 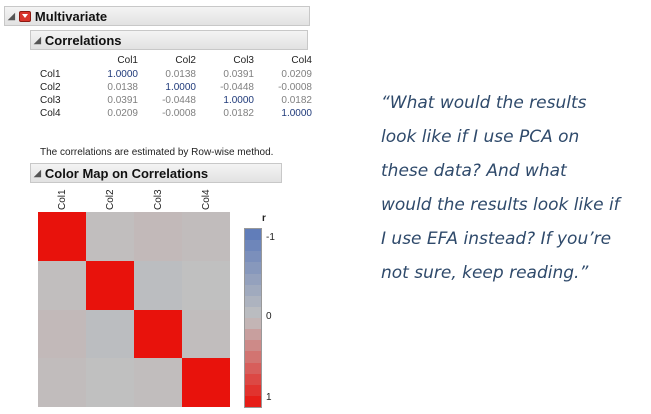 I want to click on heatmap-column-label: Col2, so click(x=110, y=199).